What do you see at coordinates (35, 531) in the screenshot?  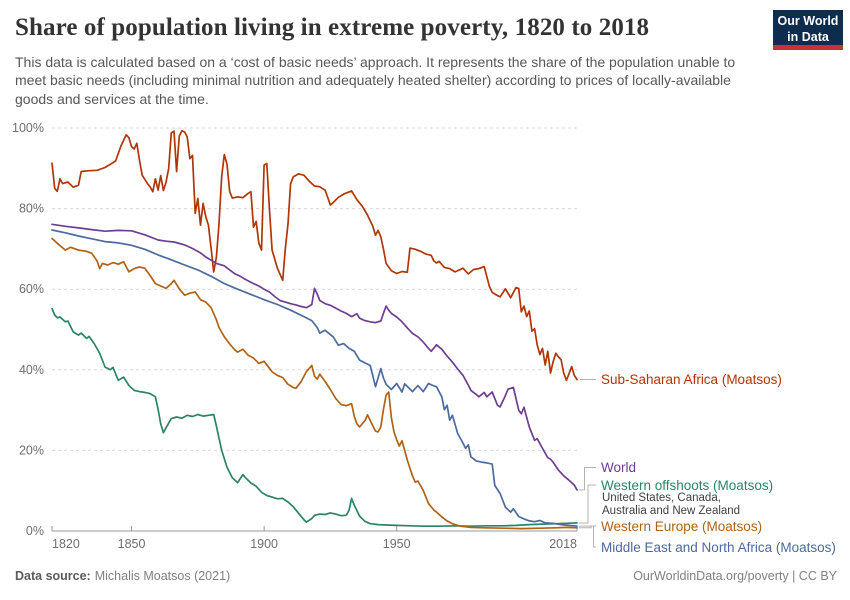 I see `y-tick-label: 0%` at bounding box center [35, 531].